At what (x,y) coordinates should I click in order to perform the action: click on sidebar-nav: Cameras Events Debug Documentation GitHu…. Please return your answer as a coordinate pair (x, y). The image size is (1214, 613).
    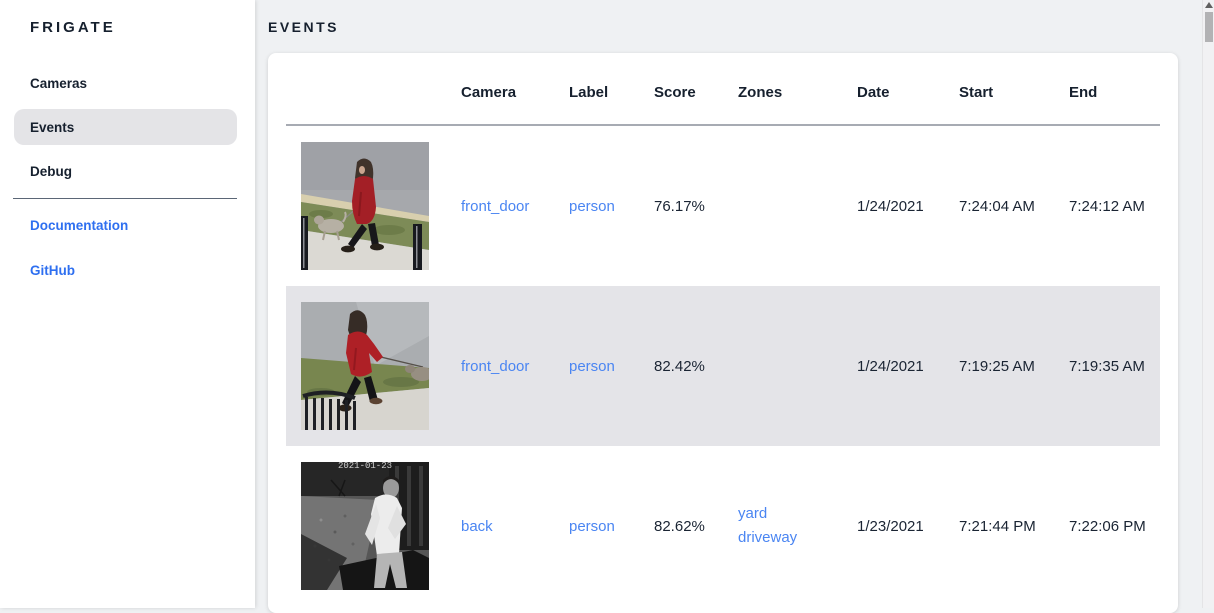
    Looking at the image, I should click on (127, 171).